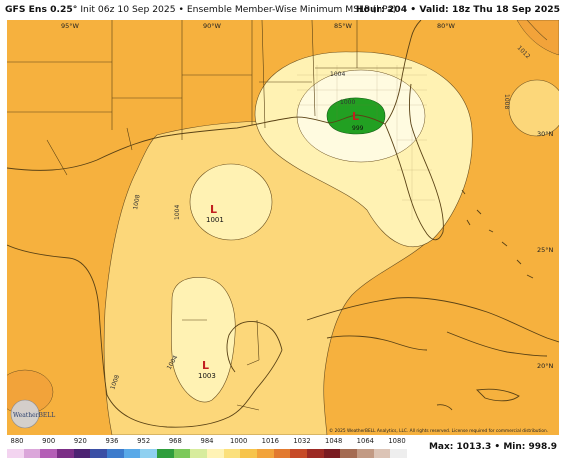 The height and width of the screenshot is (464, 566). Describe the element at coordinates (175, 441) in the screenshot. I see `colorbar-tick-label: 968` at that location.